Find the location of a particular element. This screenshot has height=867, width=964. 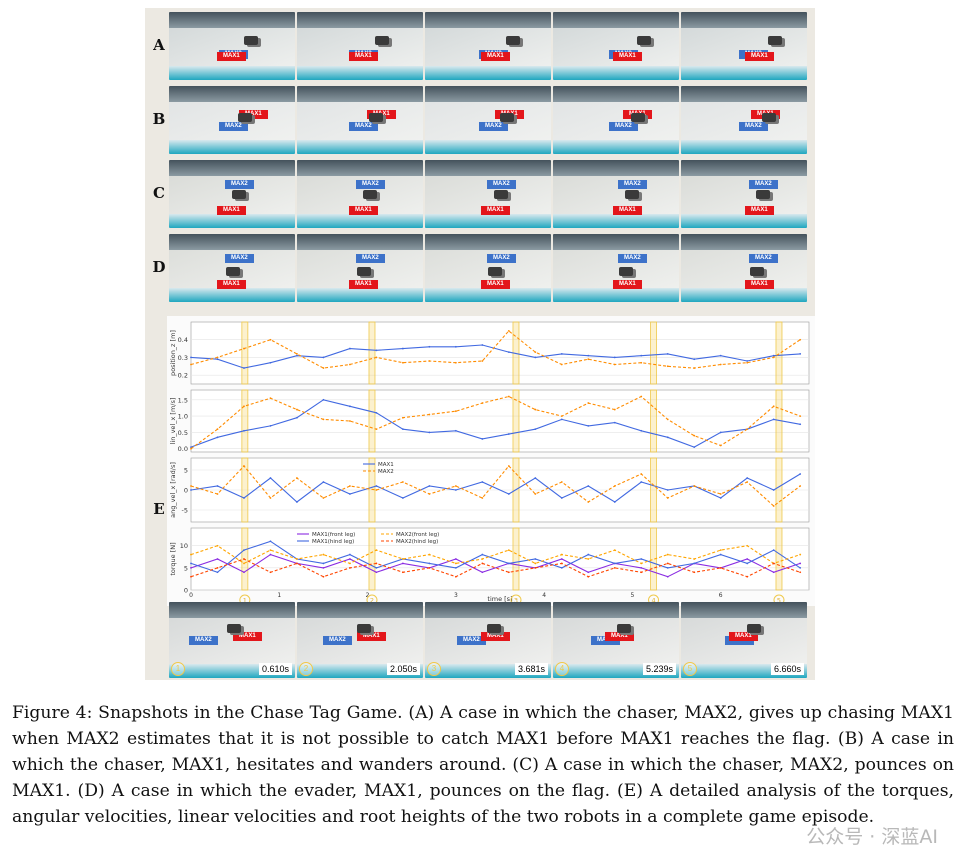

y-tick-label: 1.0 is located at coordinates (183, 417).